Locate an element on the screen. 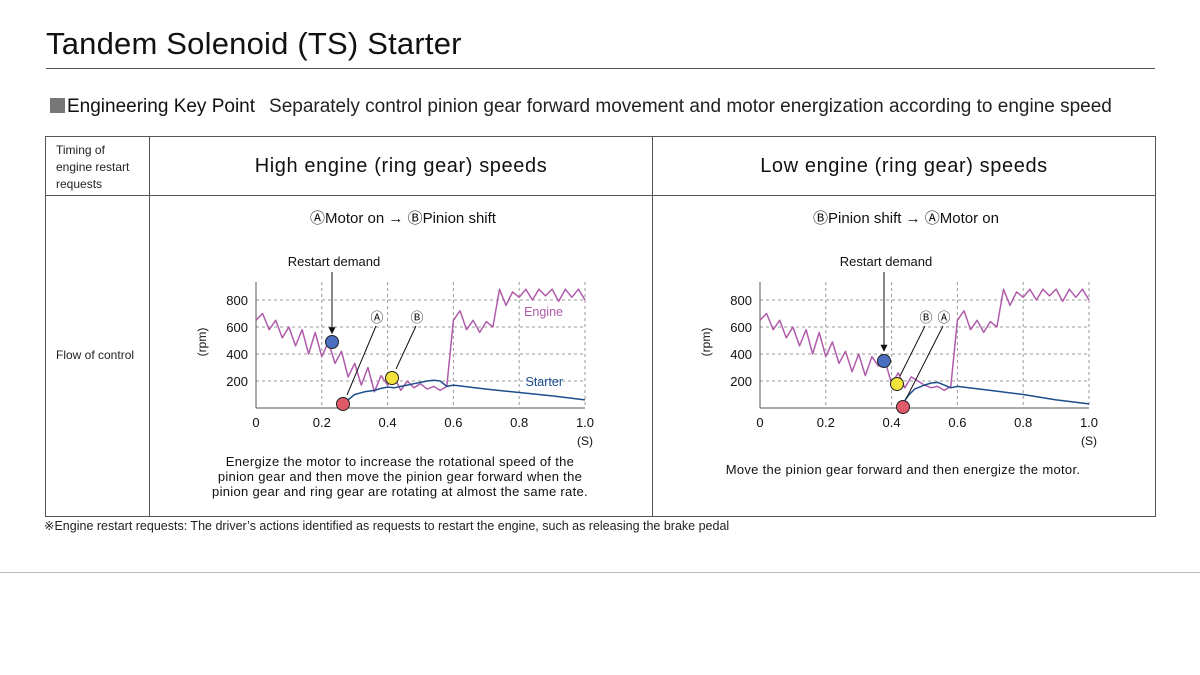 The width and height of the screenshot is (1200, 675). flow-label: Flow of control is located at coordinates (95, 355).